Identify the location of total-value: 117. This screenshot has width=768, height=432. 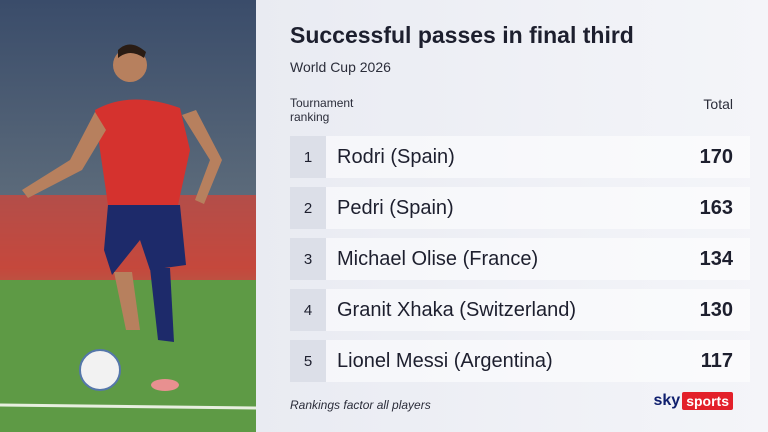
(716, 361).